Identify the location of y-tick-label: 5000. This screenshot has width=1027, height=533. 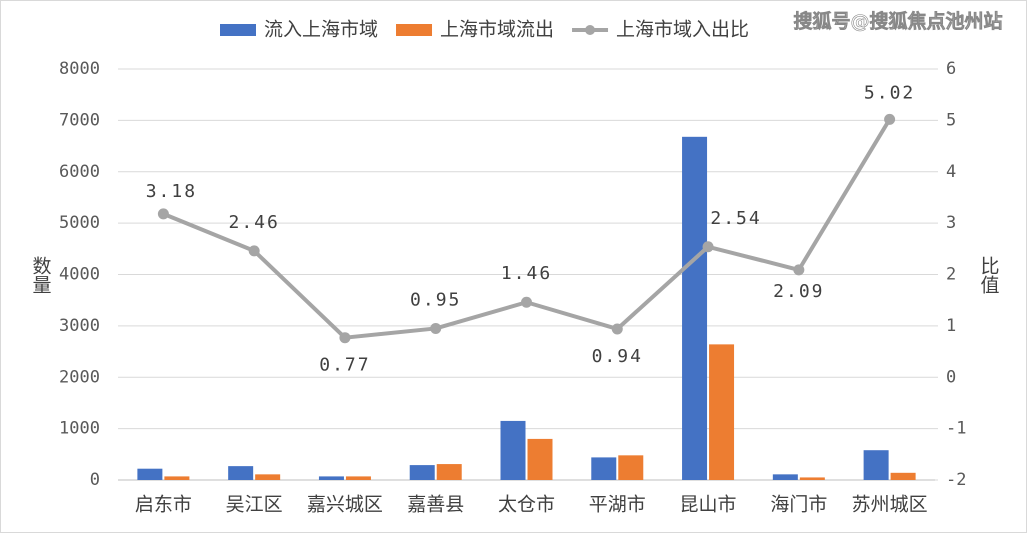
(79, 223).